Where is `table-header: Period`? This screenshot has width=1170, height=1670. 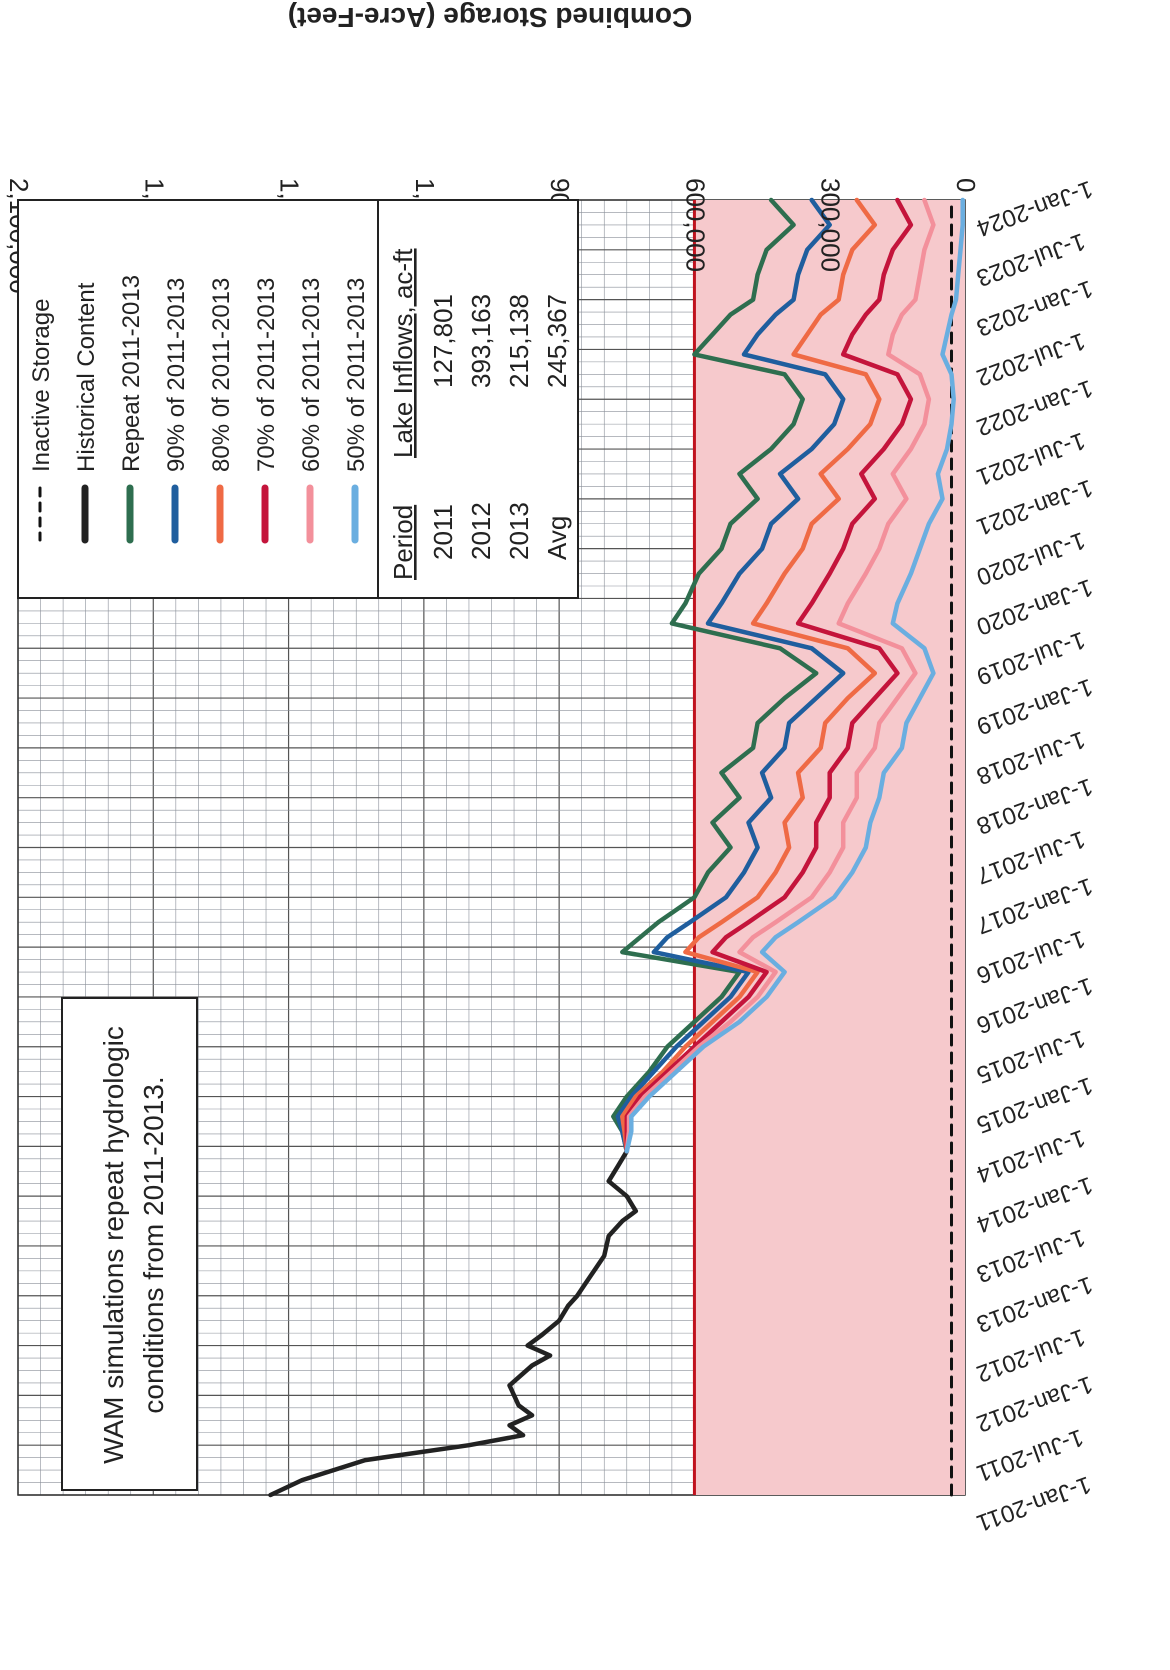 table-header: Period is located at coordinates (403, 542).